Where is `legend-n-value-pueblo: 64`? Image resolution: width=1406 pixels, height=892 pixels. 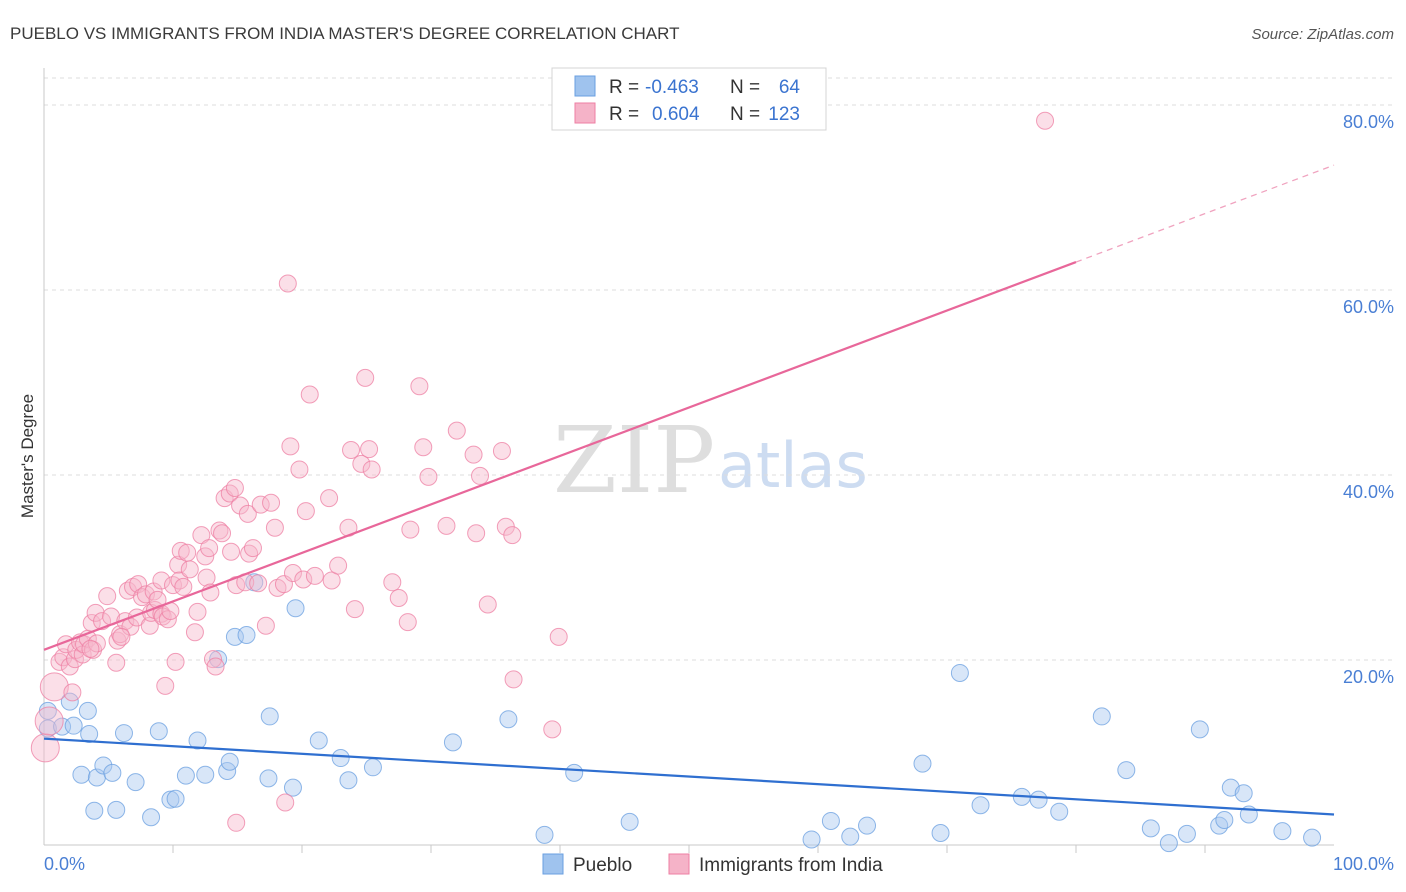
legend-n-value-pueblo: 64 is located at coordinates (790, 87).